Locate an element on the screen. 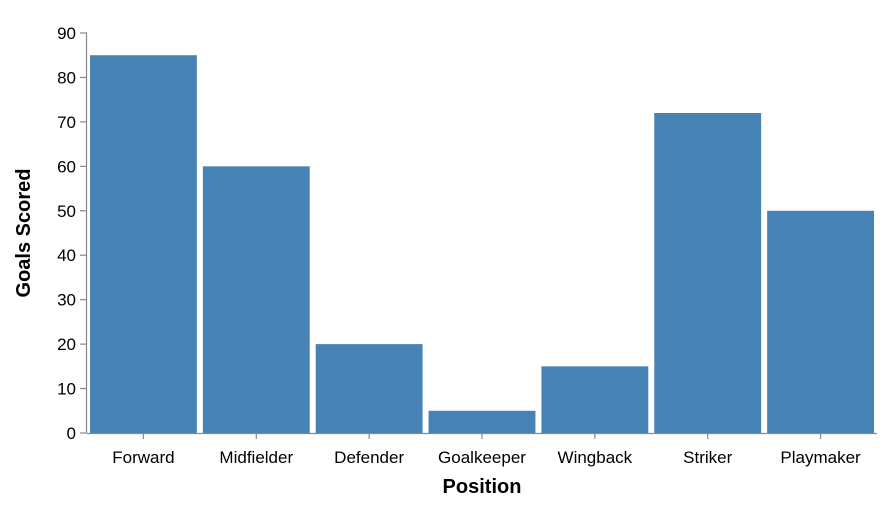 This screenshot has height=506, width=888. bar-striker is located at coordinates (708, 273).